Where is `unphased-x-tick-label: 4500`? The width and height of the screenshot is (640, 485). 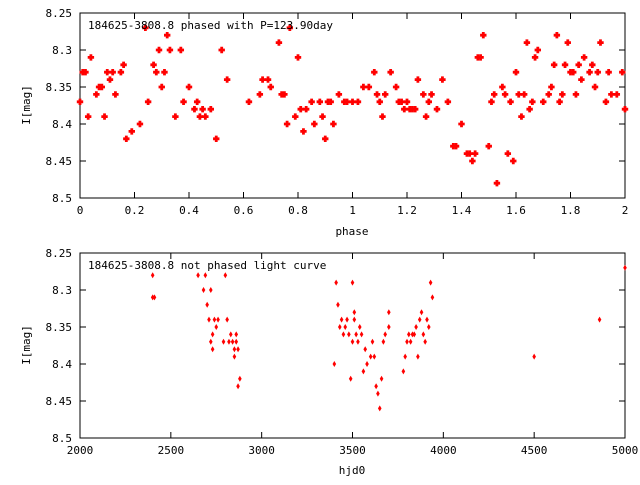
unphased-x-tick-label: 4500 is located at coordinates (534, 450).